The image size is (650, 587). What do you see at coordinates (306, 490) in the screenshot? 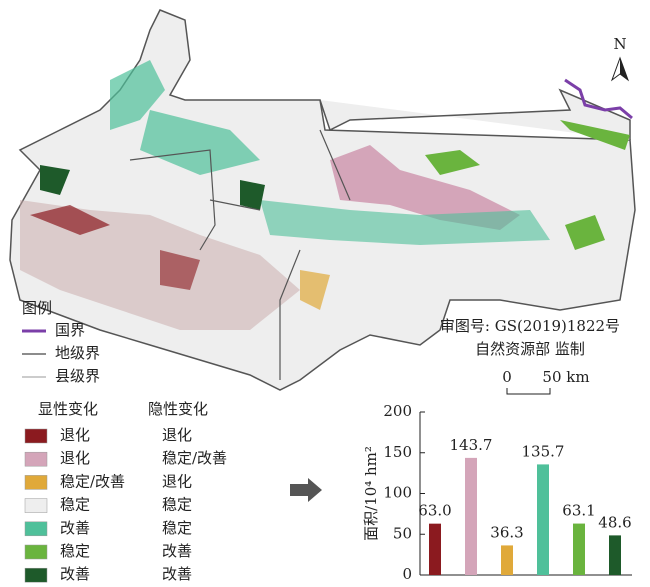
I see `arrow` at bounding box center [306, 490].